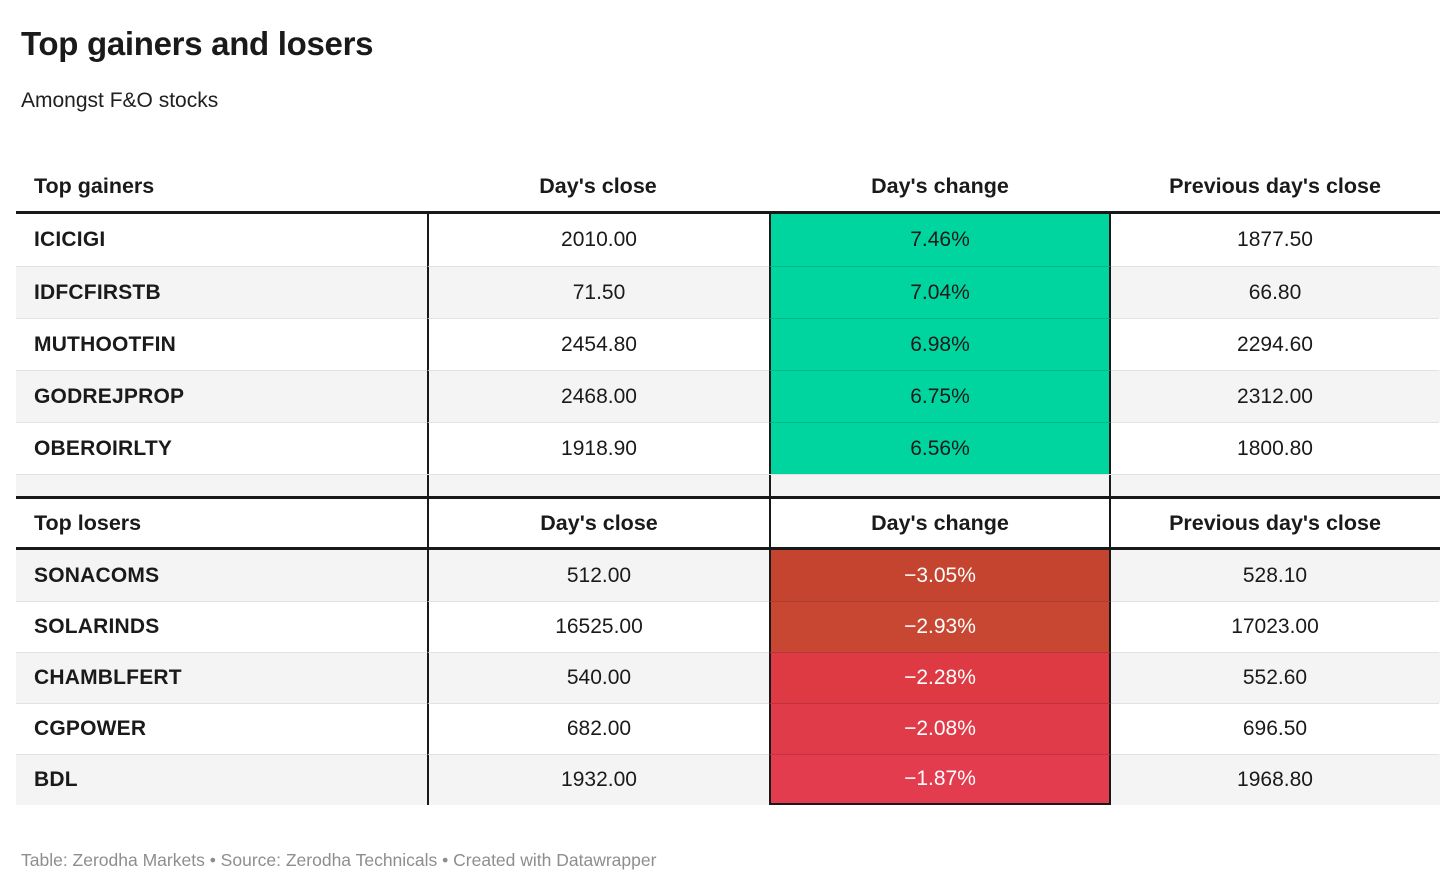  Describe the element at coordinates (221, 779) in the screenshot. I see `stock-name: BDL` at that location.